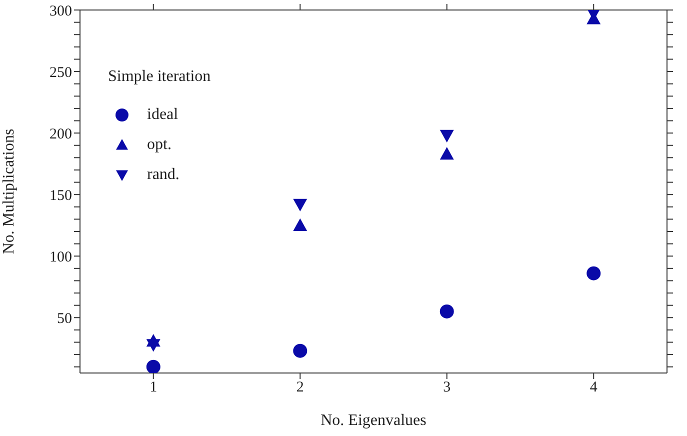 This screenshot has height=436, width=687. What do you see at coordinates (300, 388) in the screenshot?
I see `x-tick-label: 2` at bounding box center [300, 388].